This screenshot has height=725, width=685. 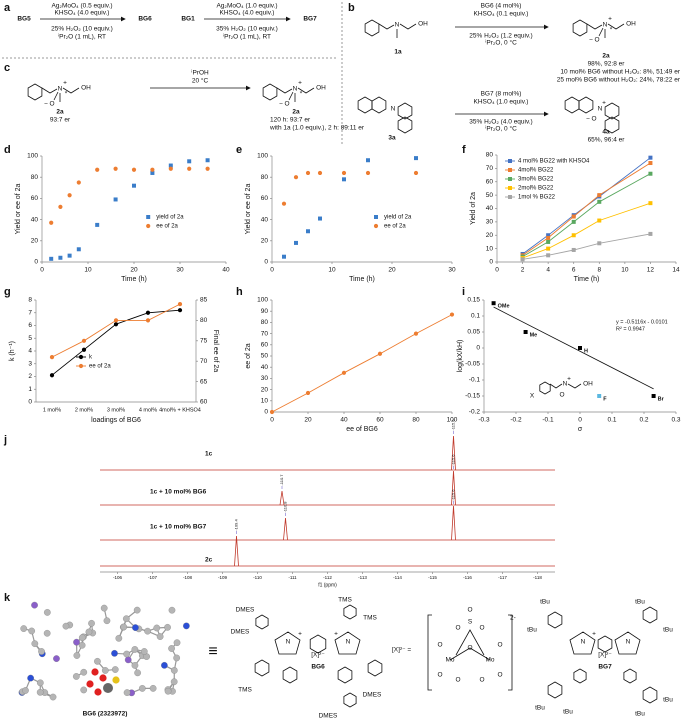 What do you see at coordinates (82, 37) in the screenshot?
I see `condition: ⁱPr₂O (1 mL), RT` at bounding box center [82, 37].